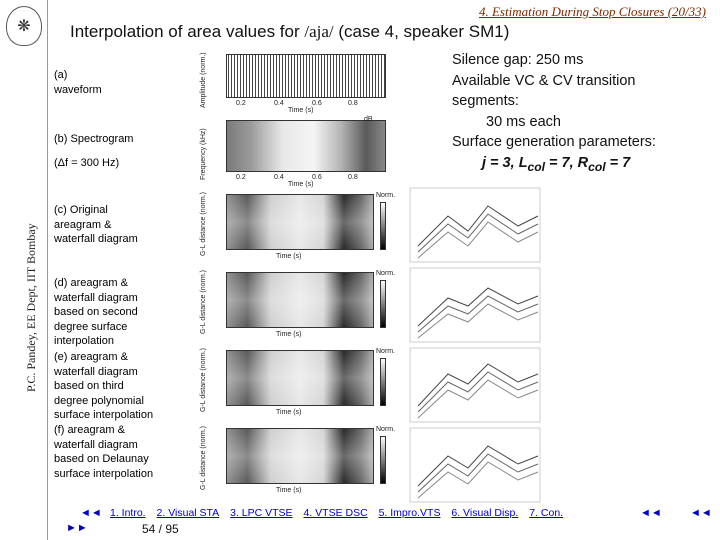 This screenshot has width=720, height=540. I want to click on caption-line: based on third, so click(89, 386).